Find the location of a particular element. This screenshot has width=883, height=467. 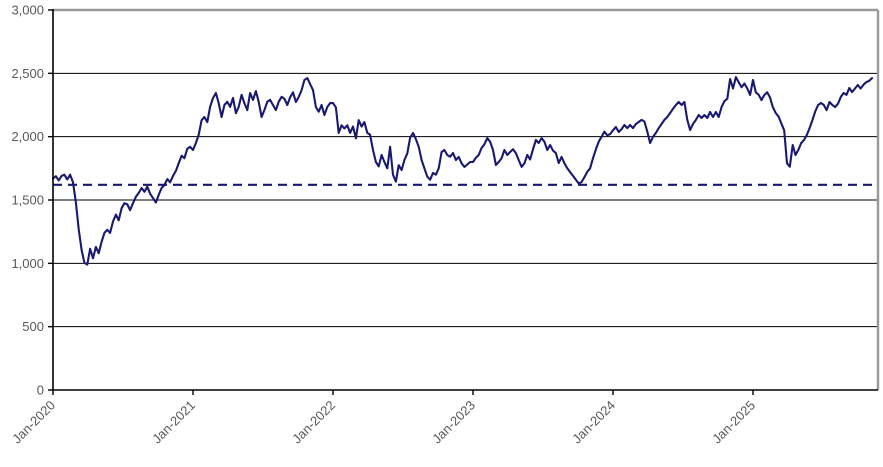

x-tick-label: Jan-2023 is located at coordinates (453, 422).